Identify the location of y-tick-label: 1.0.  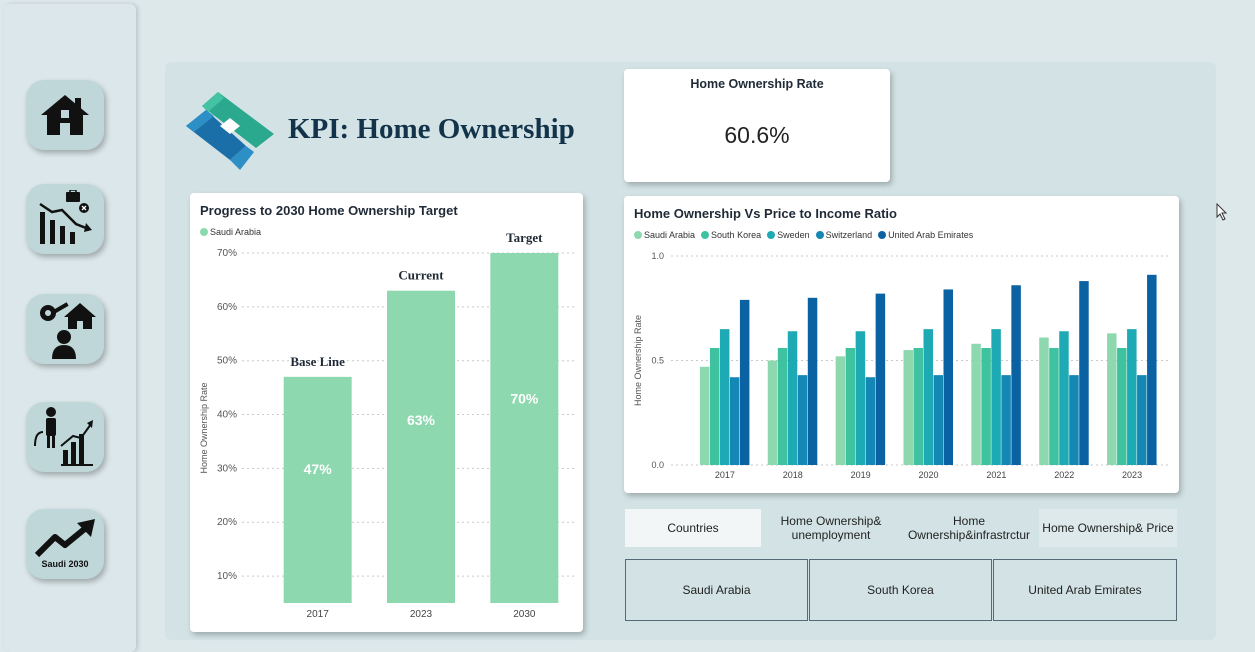
(657, 256).